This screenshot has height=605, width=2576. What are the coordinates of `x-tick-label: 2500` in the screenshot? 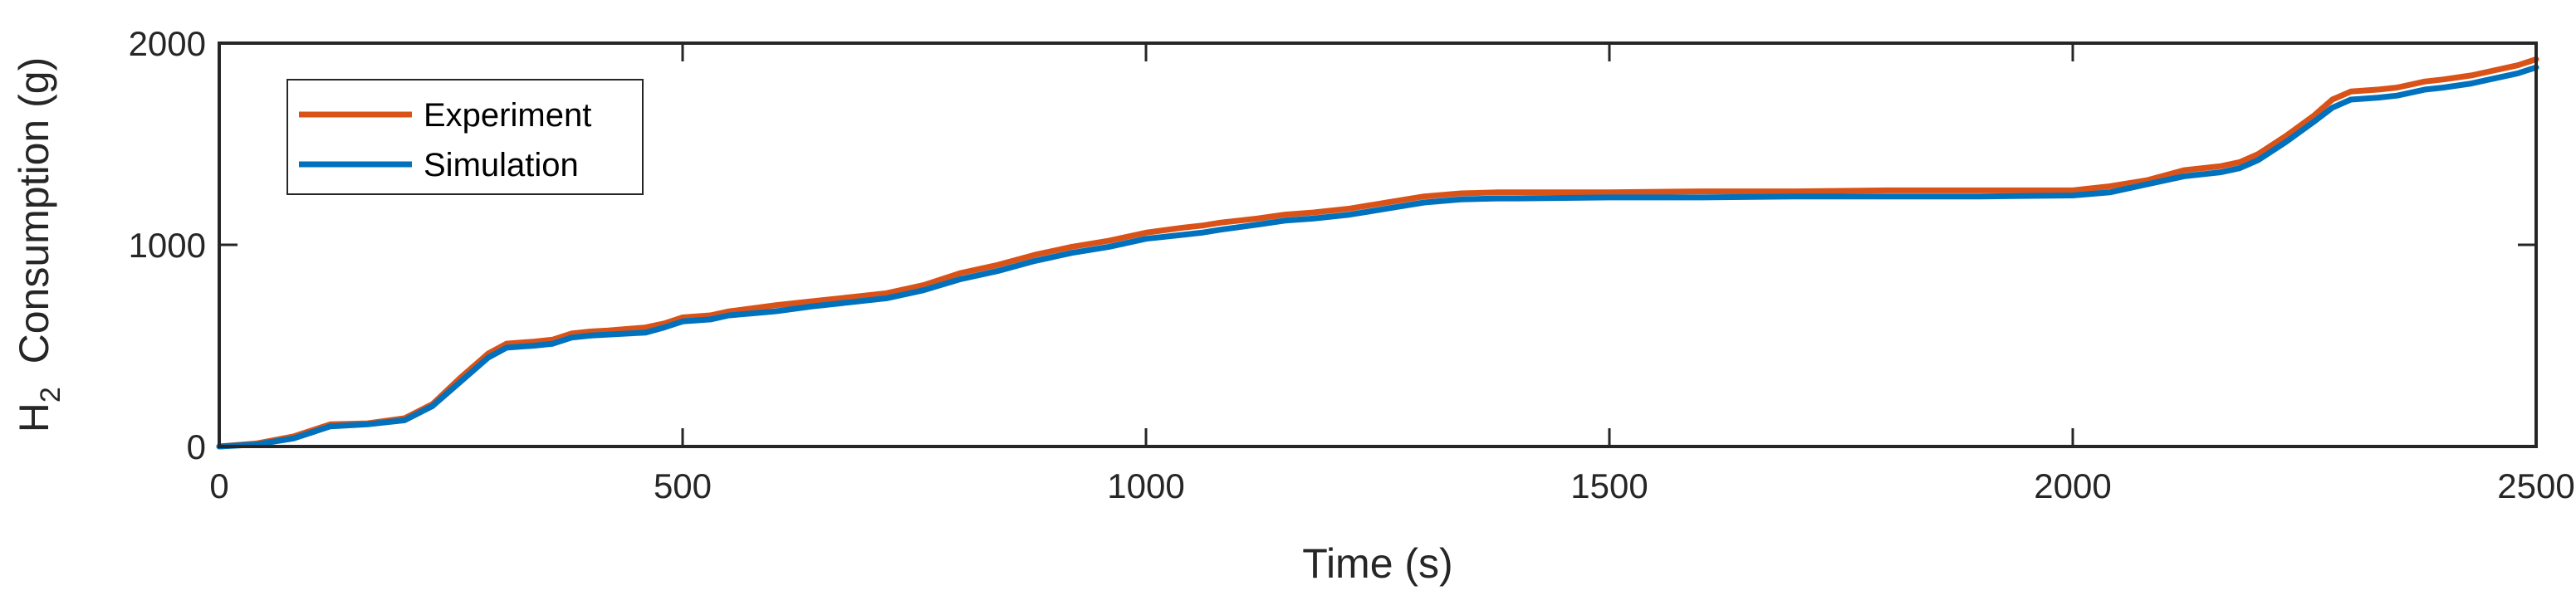 It's located at (2535, 485).